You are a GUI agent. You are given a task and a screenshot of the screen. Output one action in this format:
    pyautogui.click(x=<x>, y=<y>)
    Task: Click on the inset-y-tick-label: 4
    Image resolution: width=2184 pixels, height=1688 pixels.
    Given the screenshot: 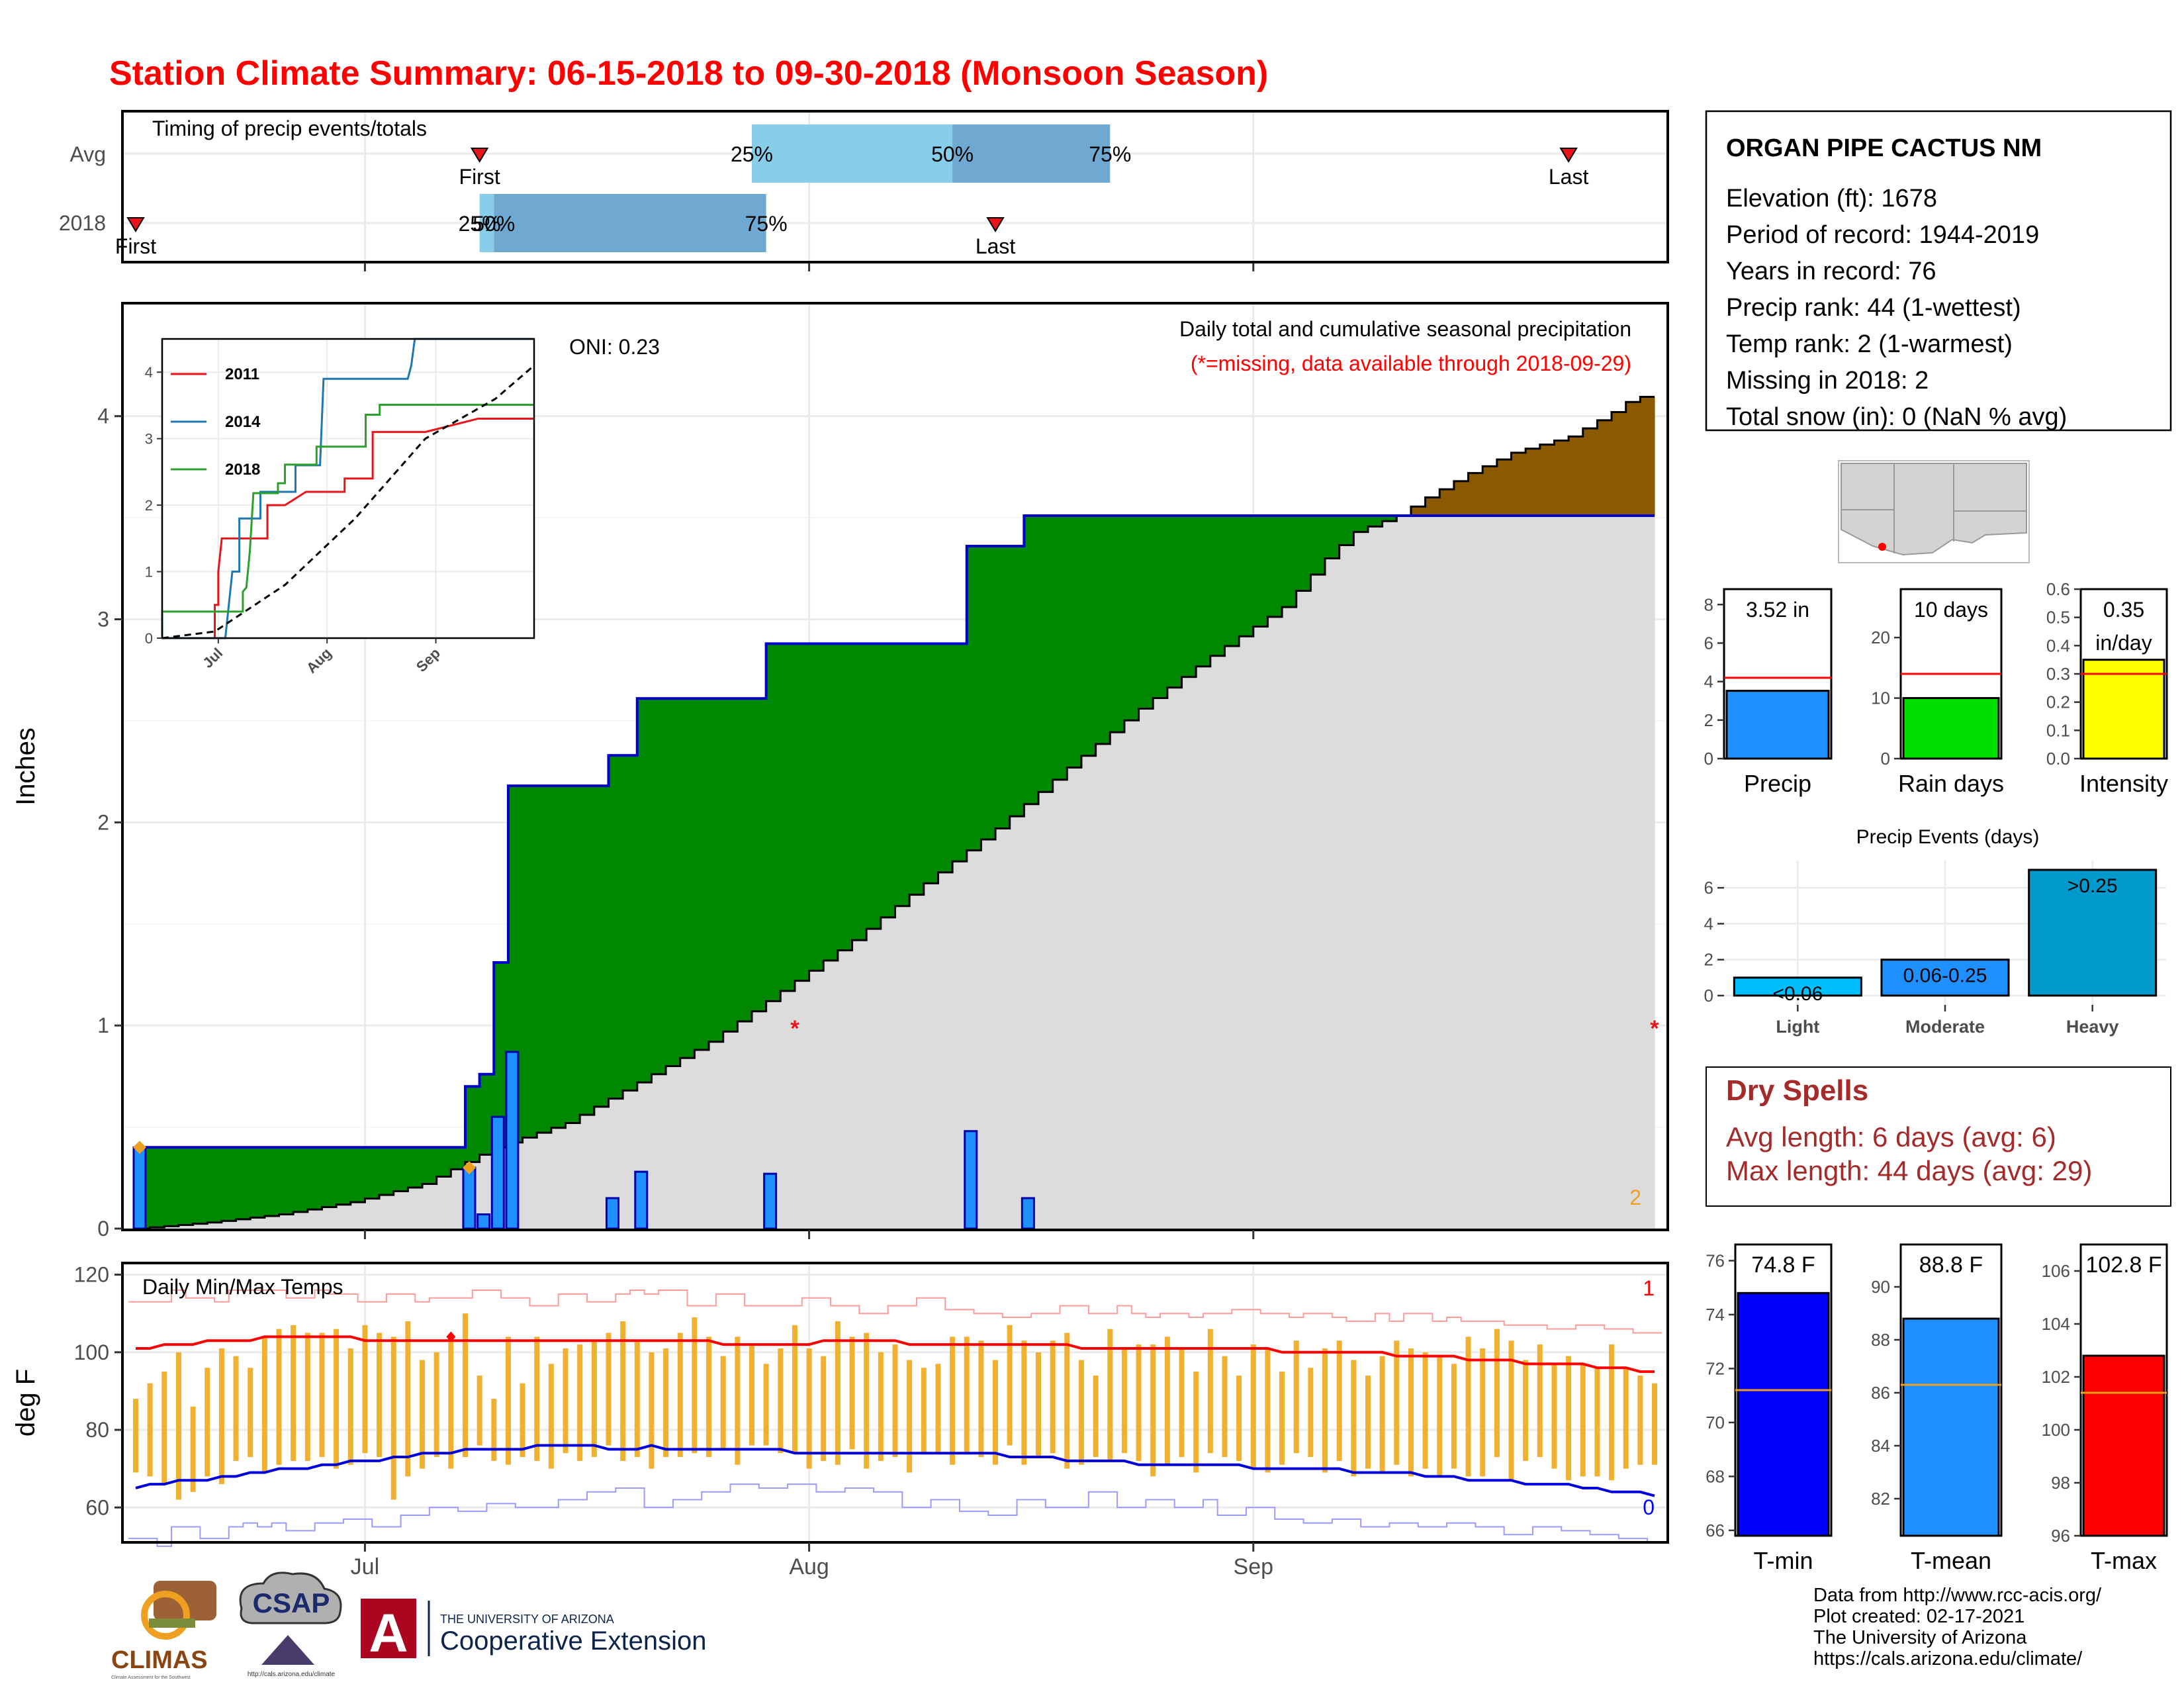 What is the action you would take?
    pyautogui.click(x=149, y=373)
    